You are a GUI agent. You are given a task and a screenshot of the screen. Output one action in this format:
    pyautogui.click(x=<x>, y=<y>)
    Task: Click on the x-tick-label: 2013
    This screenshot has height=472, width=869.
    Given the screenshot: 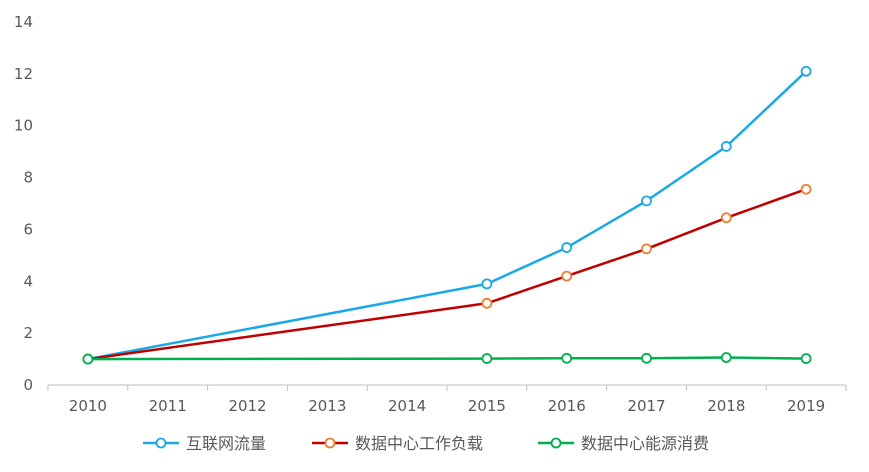 What is the action you would take?
    pyautogui.click(x=327, y=406)
    